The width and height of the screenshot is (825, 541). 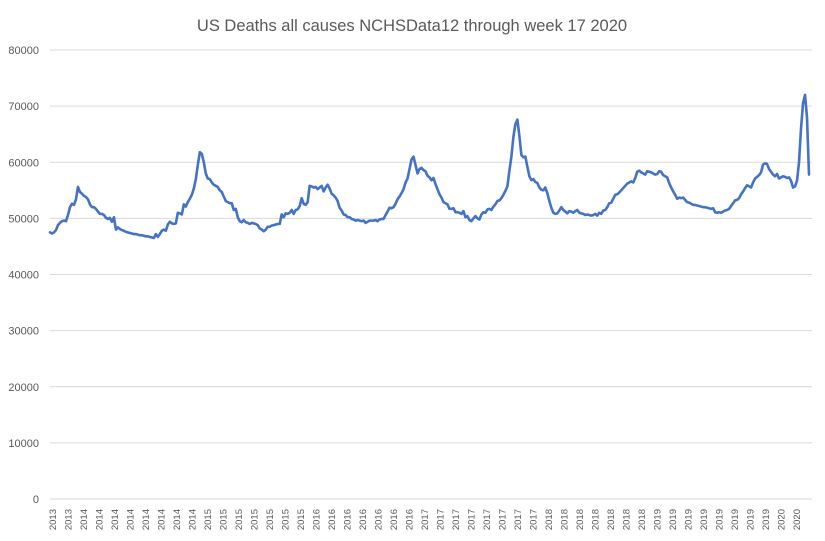 What do you see at coordinates (23, 107) in the screenshot?
I see `y-tick-label: 70000` at bounding box center [23, 107].